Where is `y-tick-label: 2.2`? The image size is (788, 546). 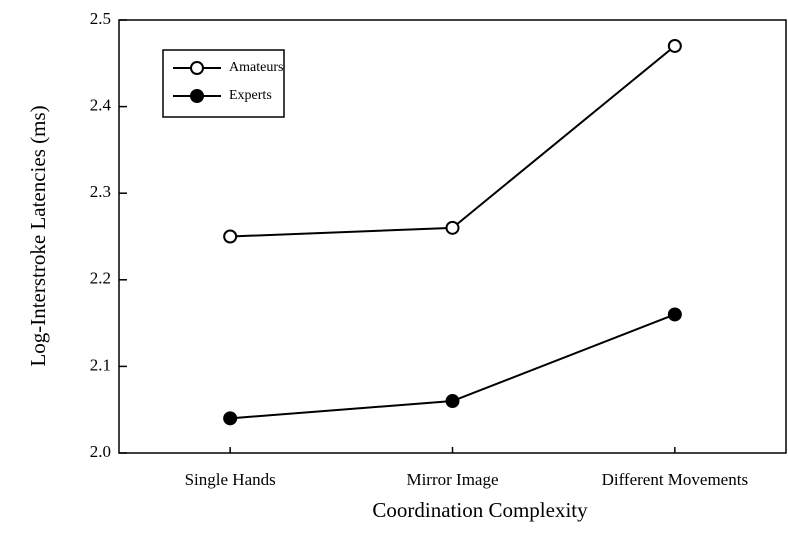
y-tick-label: 2.2 is located at coordinates (100, 278).